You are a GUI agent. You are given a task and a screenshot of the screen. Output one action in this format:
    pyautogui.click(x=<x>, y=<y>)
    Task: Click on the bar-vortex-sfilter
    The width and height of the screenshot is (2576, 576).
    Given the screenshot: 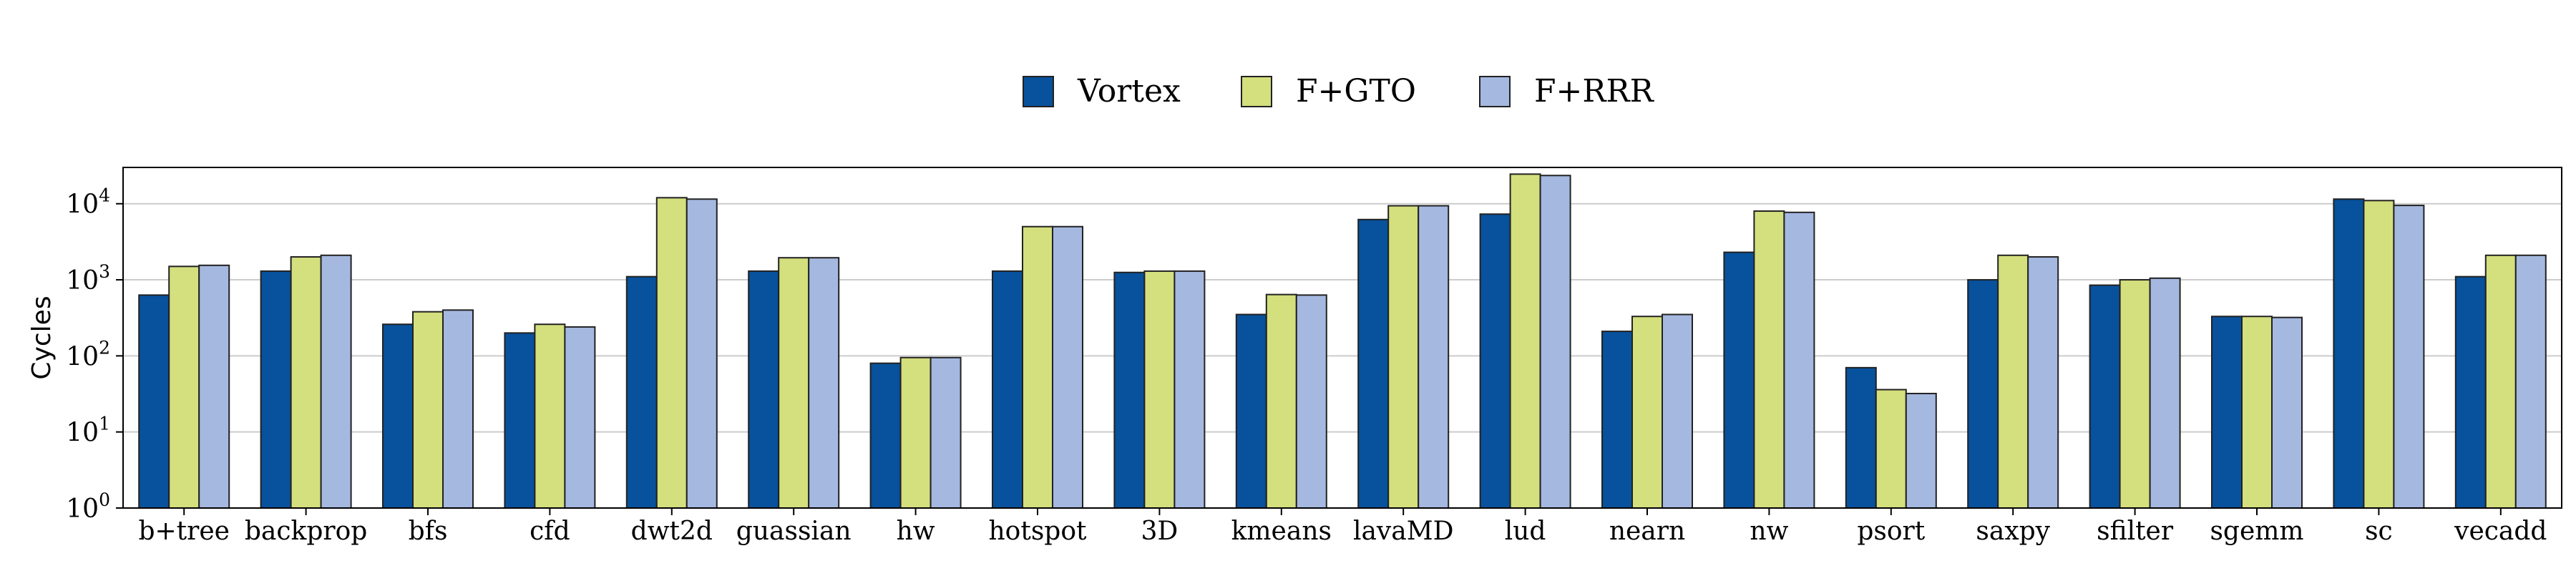 What is the action you would take?
    pyautogui.click(x=2105, y=396)
    